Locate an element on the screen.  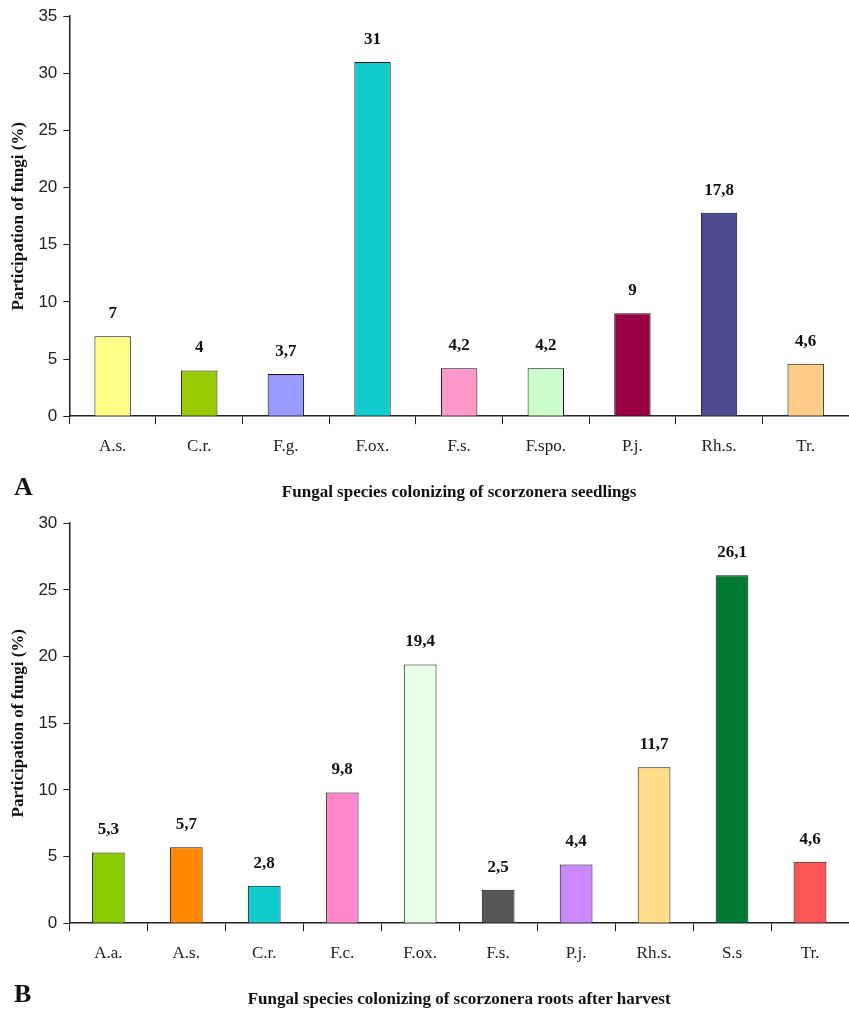
data-label: 4,4 is located at coordinates (576, 841).